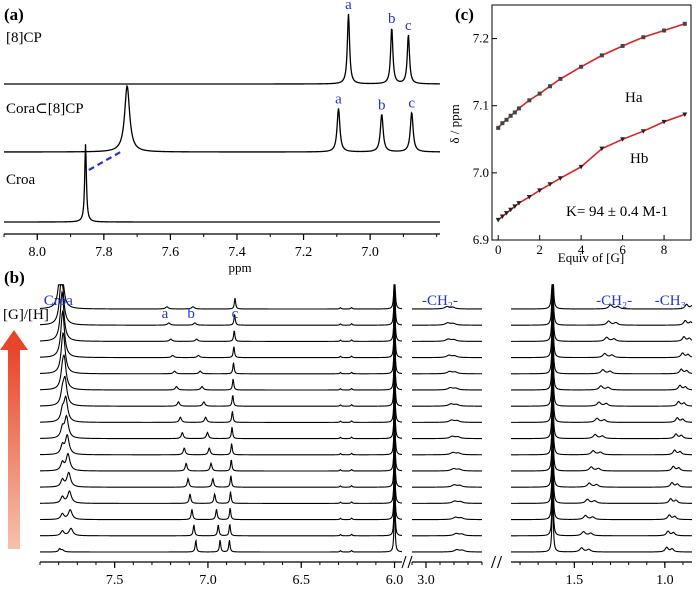 This screenshot has height=595, width=700. What do you see at coordinates (392, 19) in the screenshot?
I see `peak-label-0-1: b` at bounding box center [392, 19].